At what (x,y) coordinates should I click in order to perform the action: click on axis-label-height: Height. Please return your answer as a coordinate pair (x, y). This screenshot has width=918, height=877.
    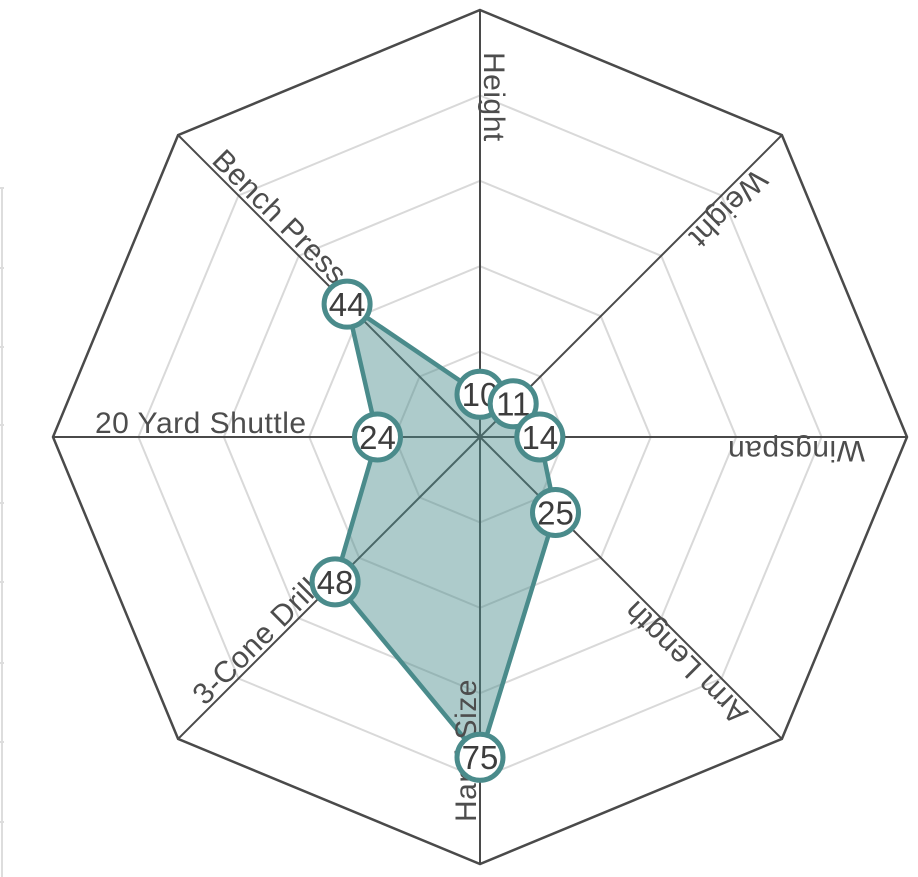
    Looking at the image, I should click on (493, 97).